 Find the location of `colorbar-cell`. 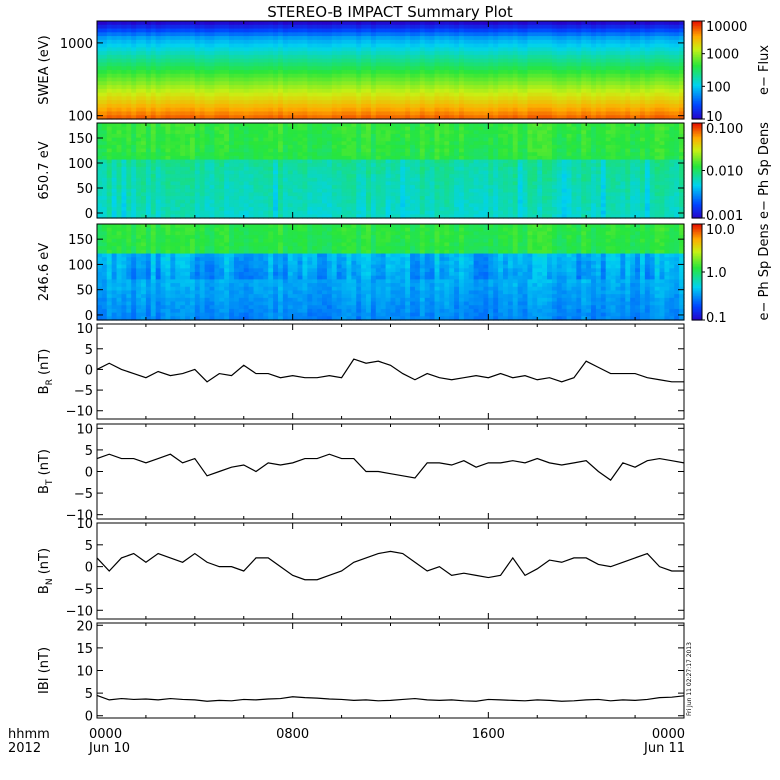

colorbar-cell is located at coordinates (697, 113).